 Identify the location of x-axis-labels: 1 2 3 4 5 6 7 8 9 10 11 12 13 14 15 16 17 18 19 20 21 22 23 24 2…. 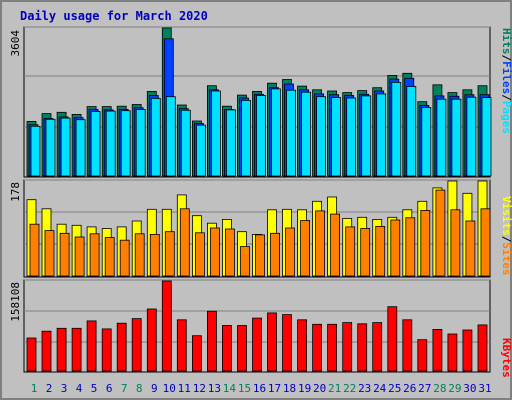
(261, 388).